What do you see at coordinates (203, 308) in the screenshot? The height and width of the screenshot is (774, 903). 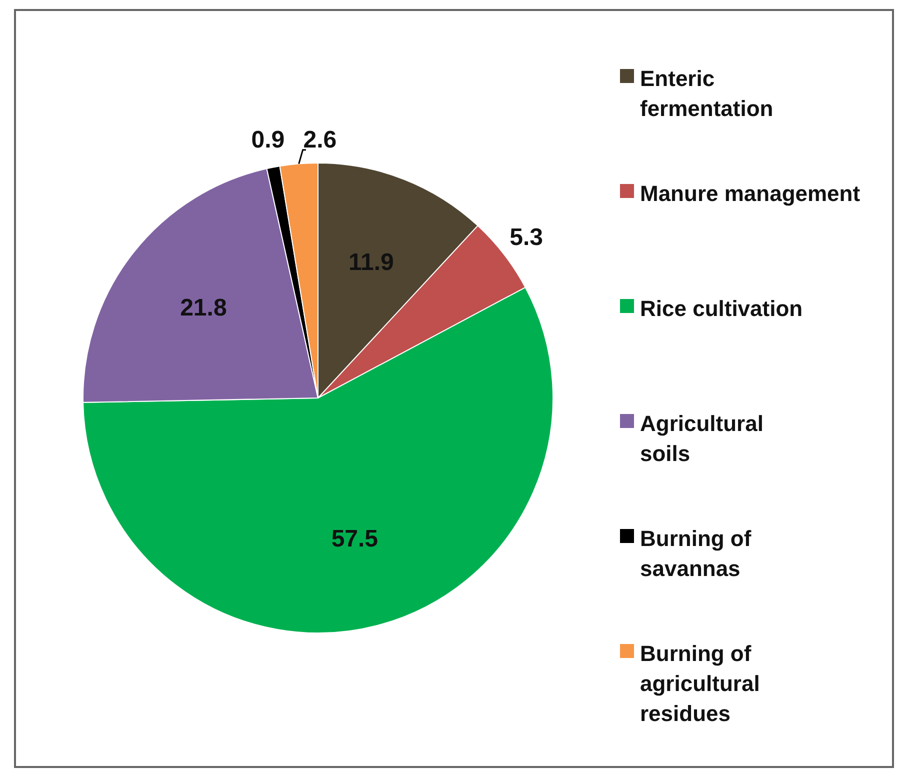 I see `data-label: 21.8` at bounding box center [203, 308].